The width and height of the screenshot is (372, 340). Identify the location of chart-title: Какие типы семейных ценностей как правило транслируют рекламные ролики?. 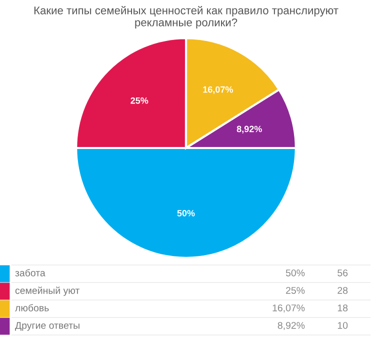
(186, 17).